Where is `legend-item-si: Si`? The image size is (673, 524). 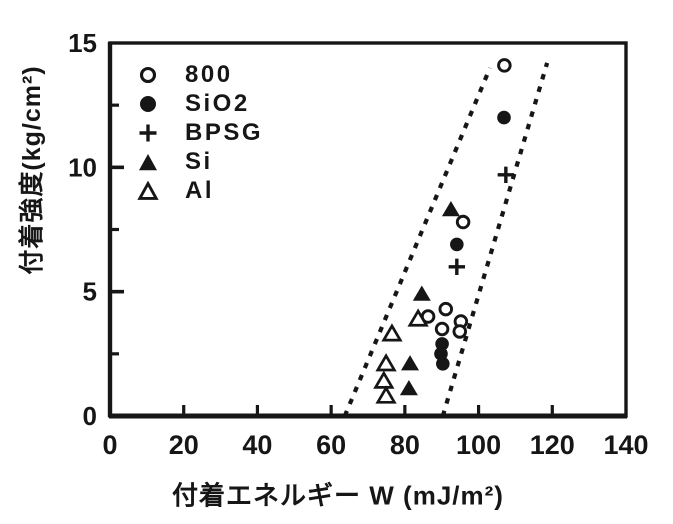
legend-item-si: Si is located at coordinates (199, 161).